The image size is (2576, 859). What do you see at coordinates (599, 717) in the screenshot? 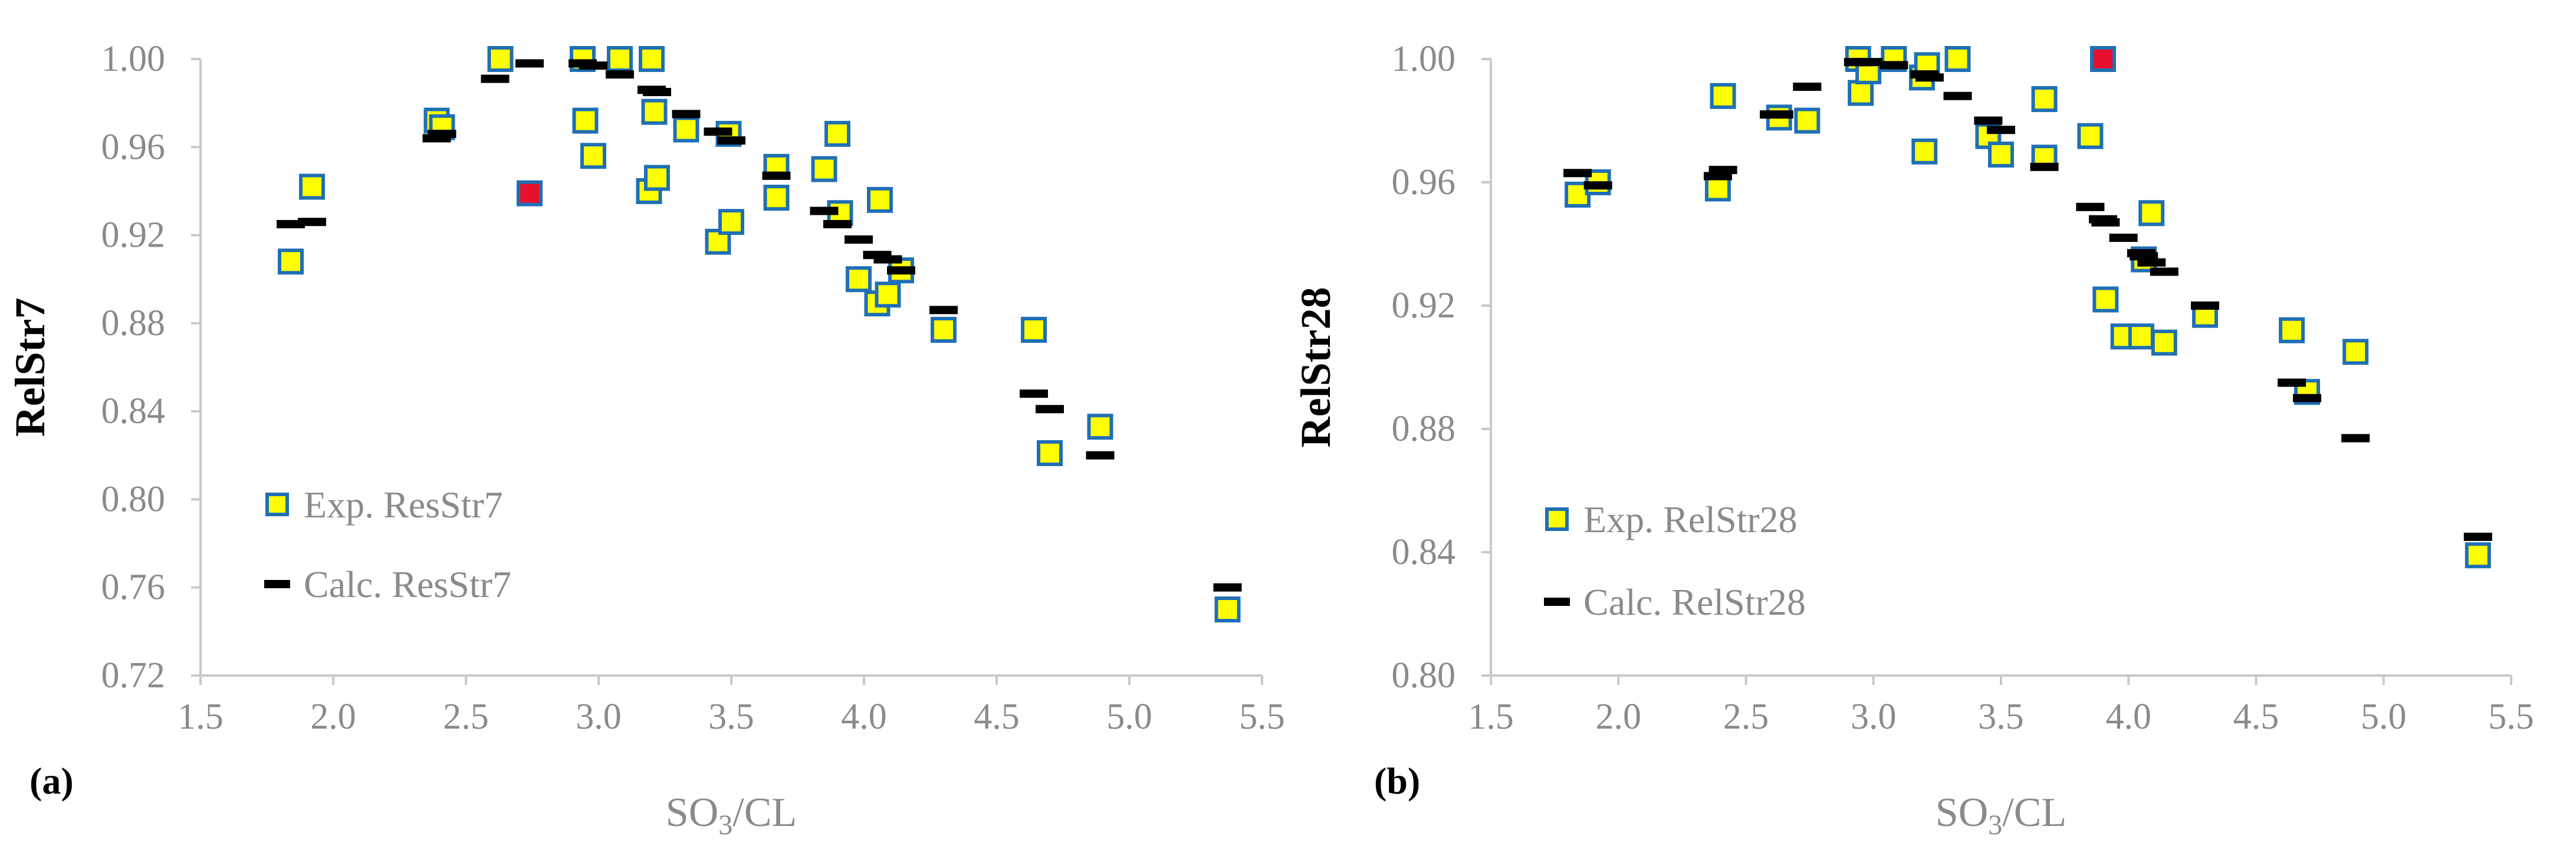
I see `x-tick-label: 3.0` at bounding box center [599, 717].